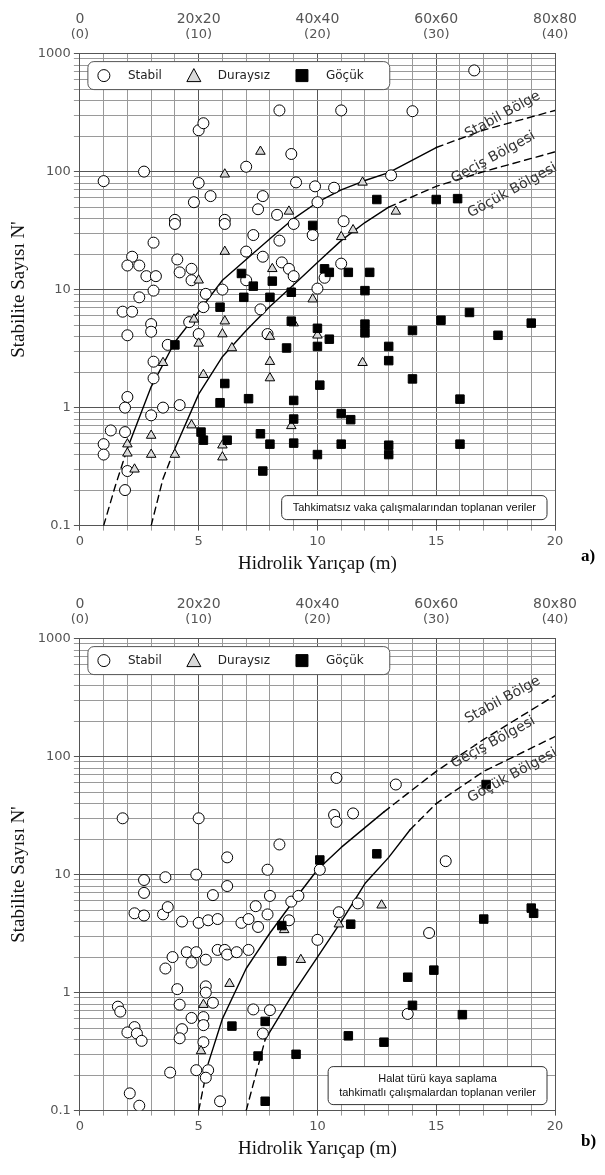 The height and width of the screenshot is (1175, 605). What do you see at coordinates (317, 17) in the screenshot?
I see `text: 40x40` at bounding box center [317, 17].